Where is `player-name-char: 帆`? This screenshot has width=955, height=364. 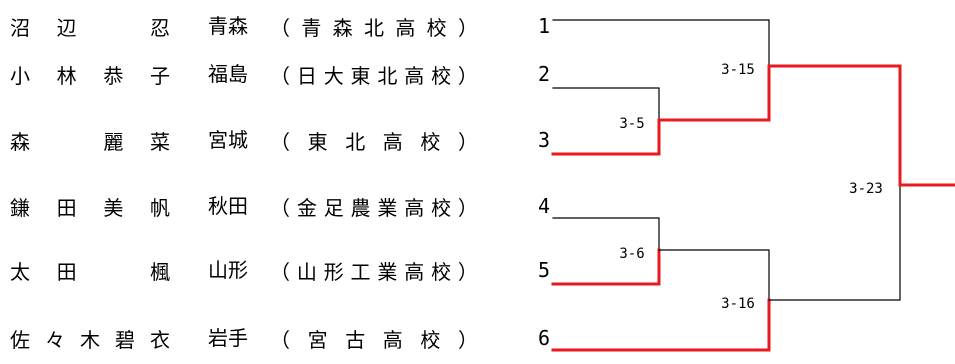
player-name-char: 帆 is located at coordinates (159, 207).